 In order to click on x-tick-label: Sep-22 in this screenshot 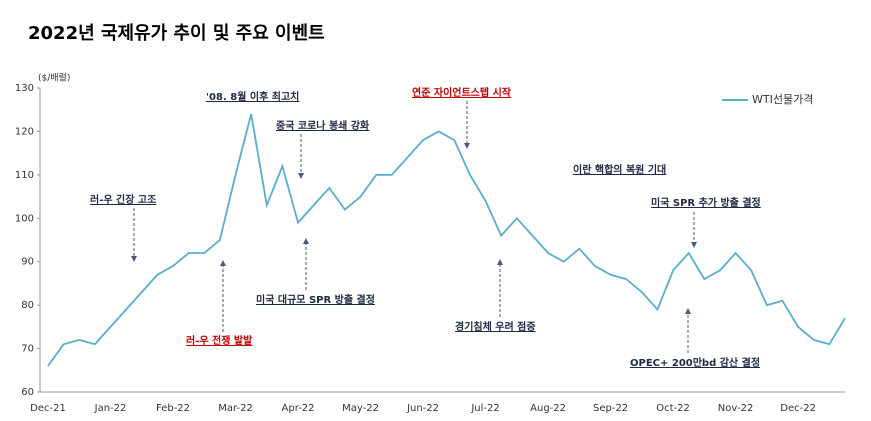, I will do `click(610, 408)`.